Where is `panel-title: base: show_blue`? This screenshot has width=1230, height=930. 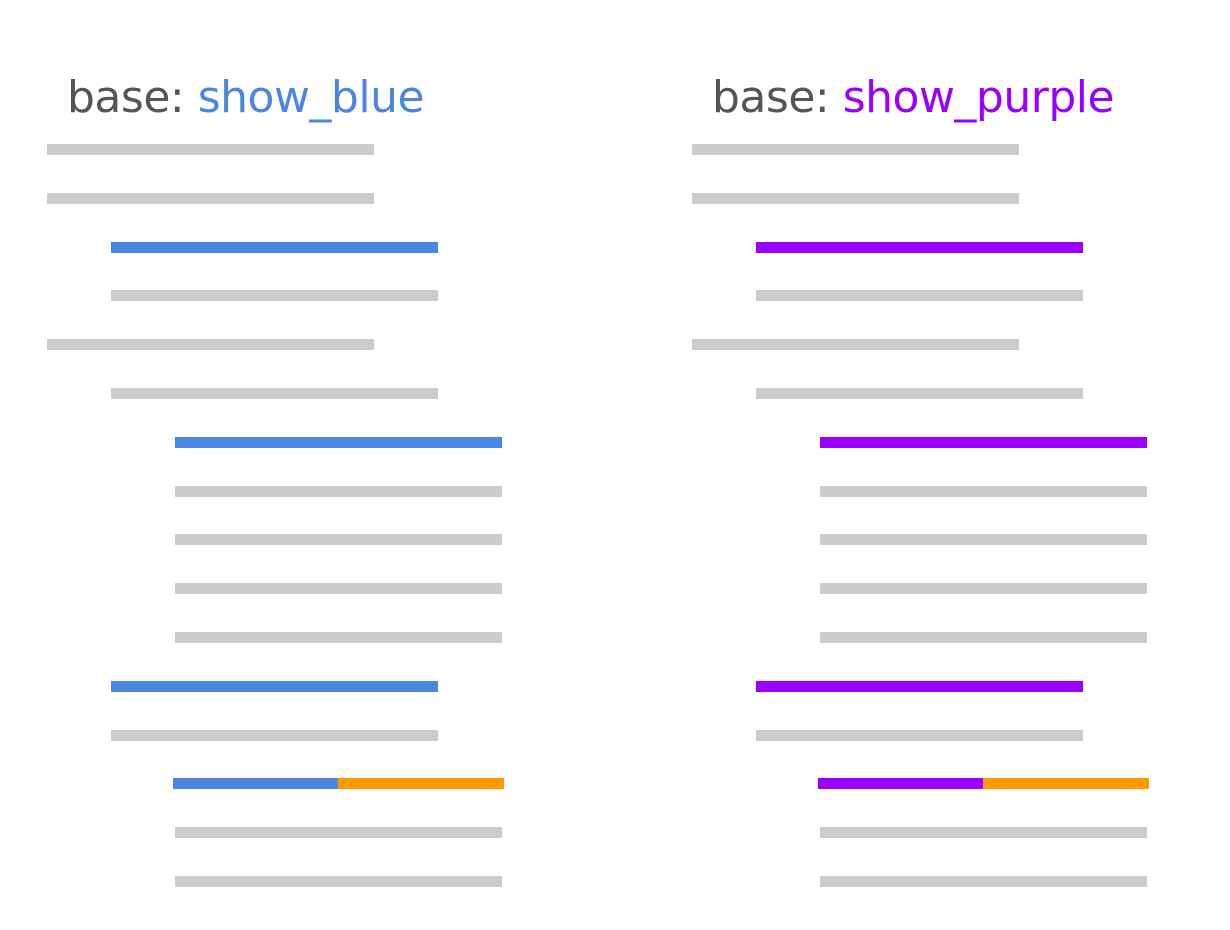
panel-title: base: show_blue is located at coordinates (246, 98).